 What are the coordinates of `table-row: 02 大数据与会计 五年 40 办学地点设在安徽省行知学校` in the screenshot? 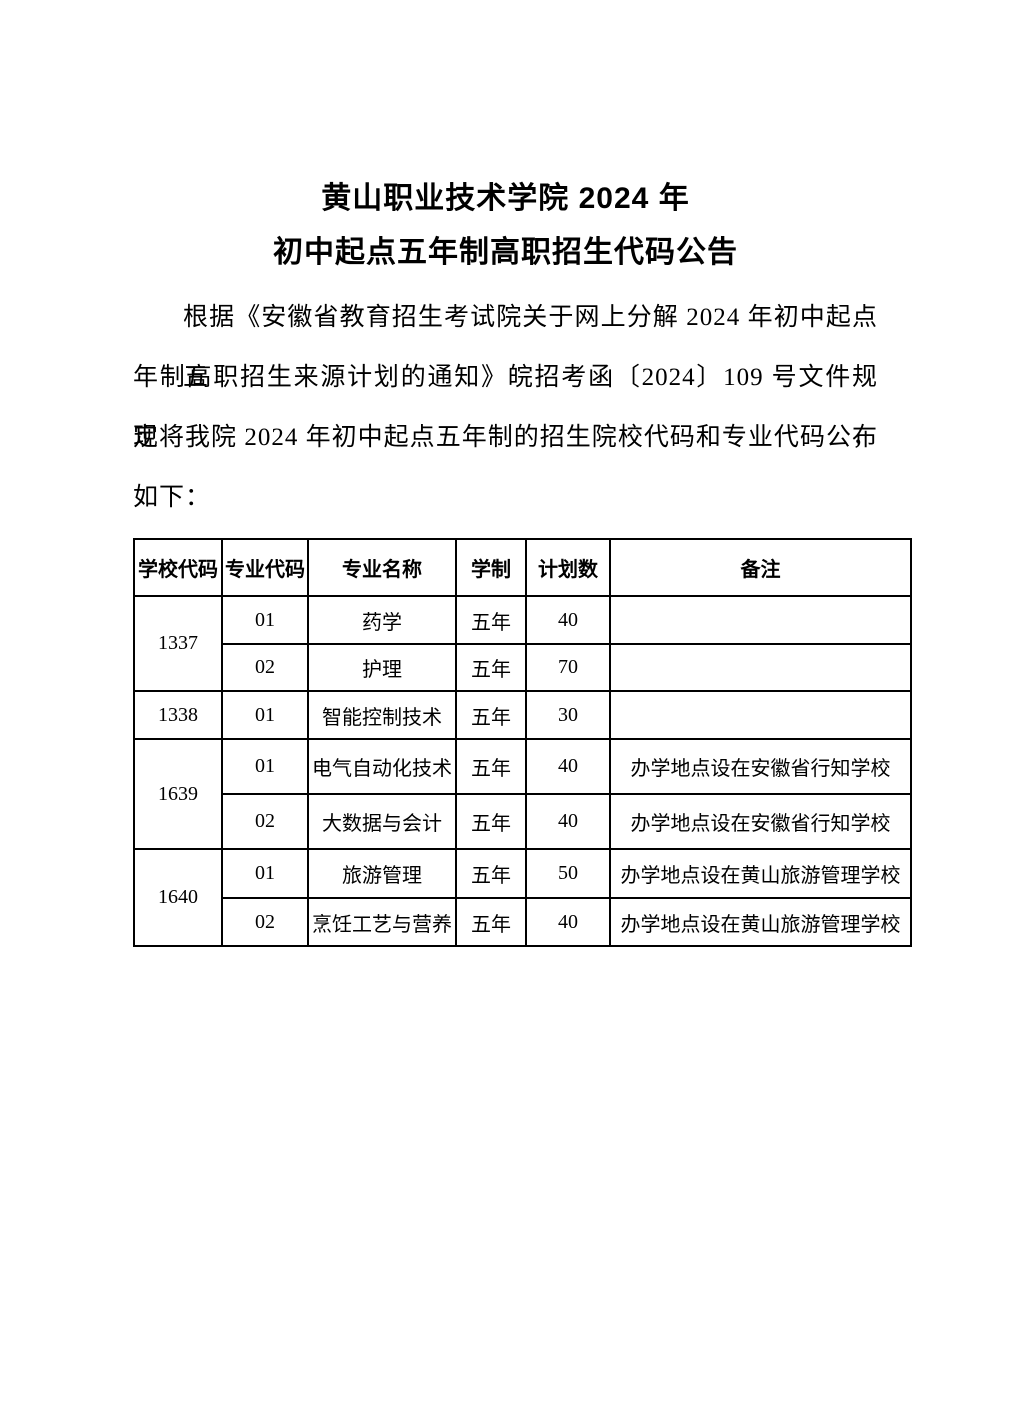 It's located at (523, 821).